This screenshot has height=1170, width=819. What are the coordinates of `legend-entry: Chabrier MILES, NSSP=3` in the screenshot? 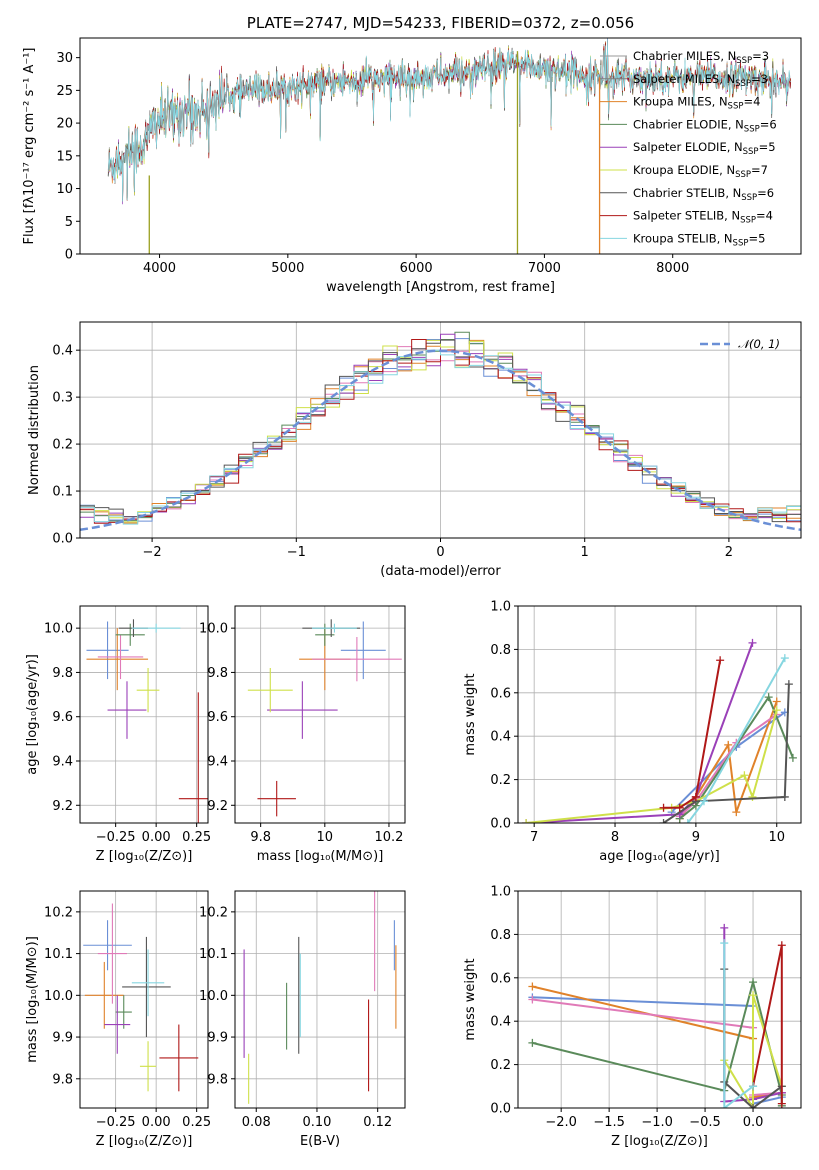 It's located at (701, 57).